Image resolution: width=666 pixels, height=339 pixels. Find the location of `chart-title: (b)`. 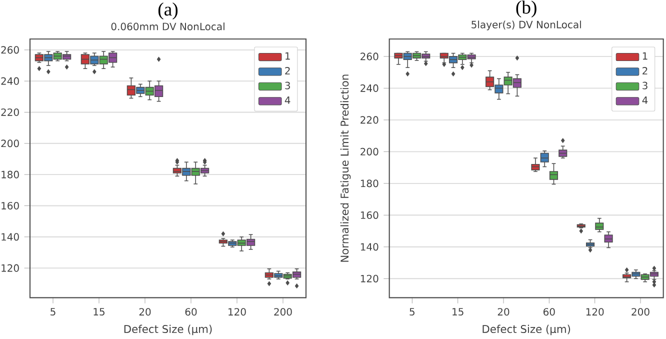

chart-title: (b) is located at coordinates (526, 9).